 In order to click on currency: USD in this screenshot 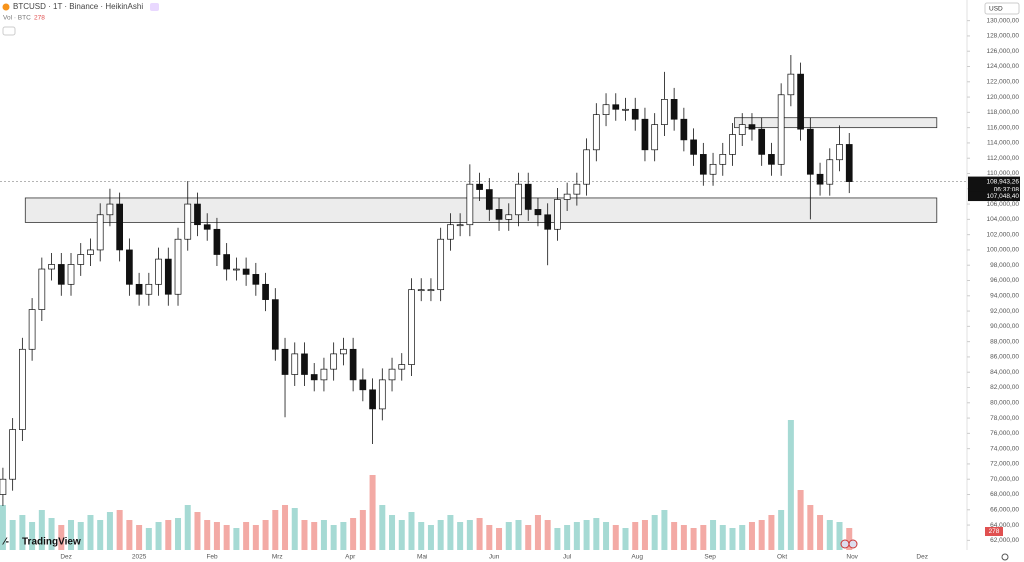, I will do `click(996, 9)`.